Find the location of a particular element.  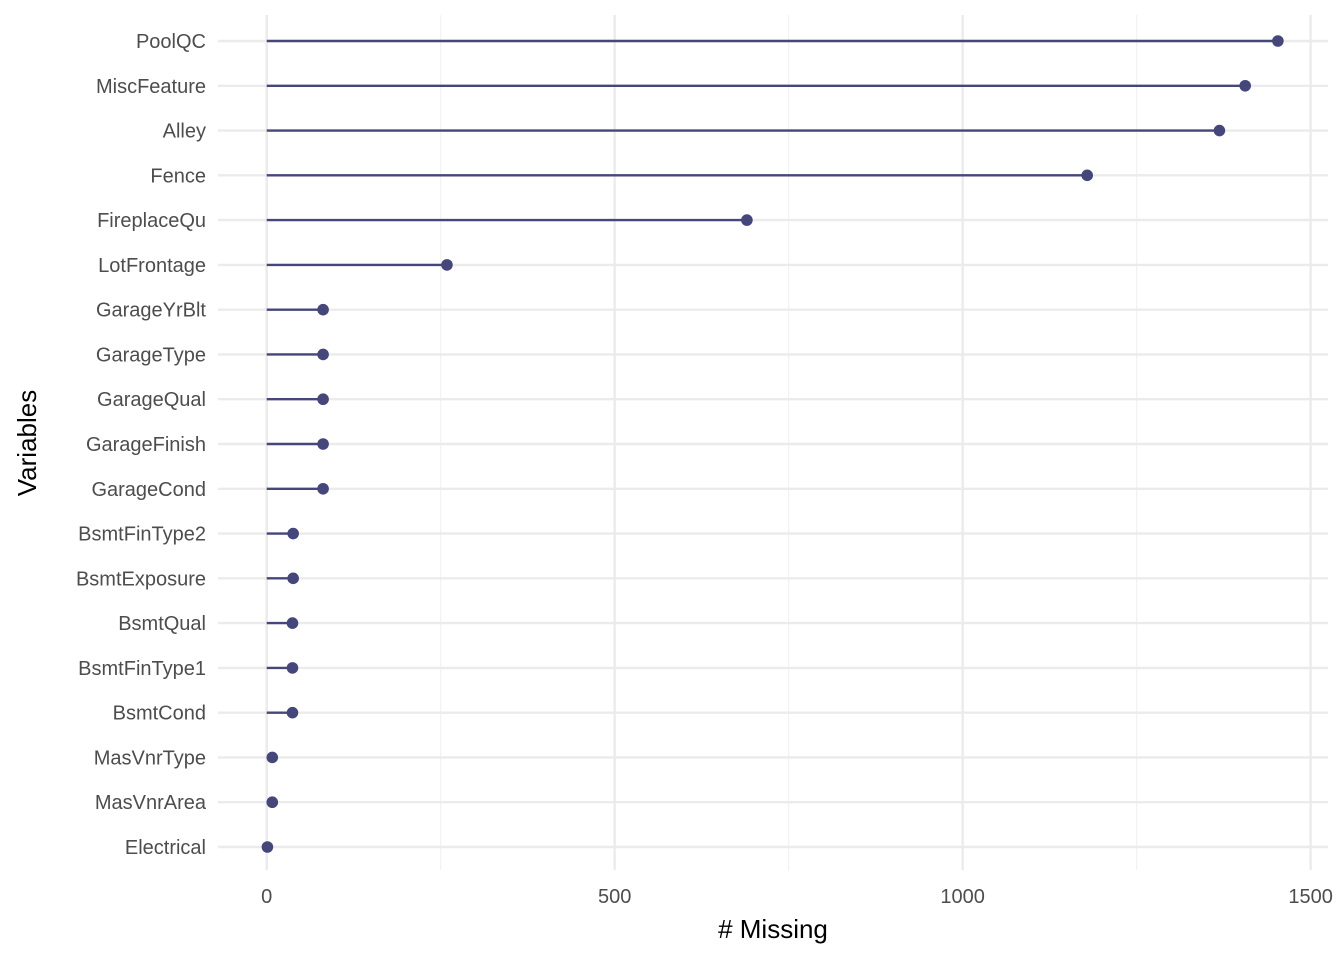

y-tick-label: MiscFeature is located at coordinates (151, 87).